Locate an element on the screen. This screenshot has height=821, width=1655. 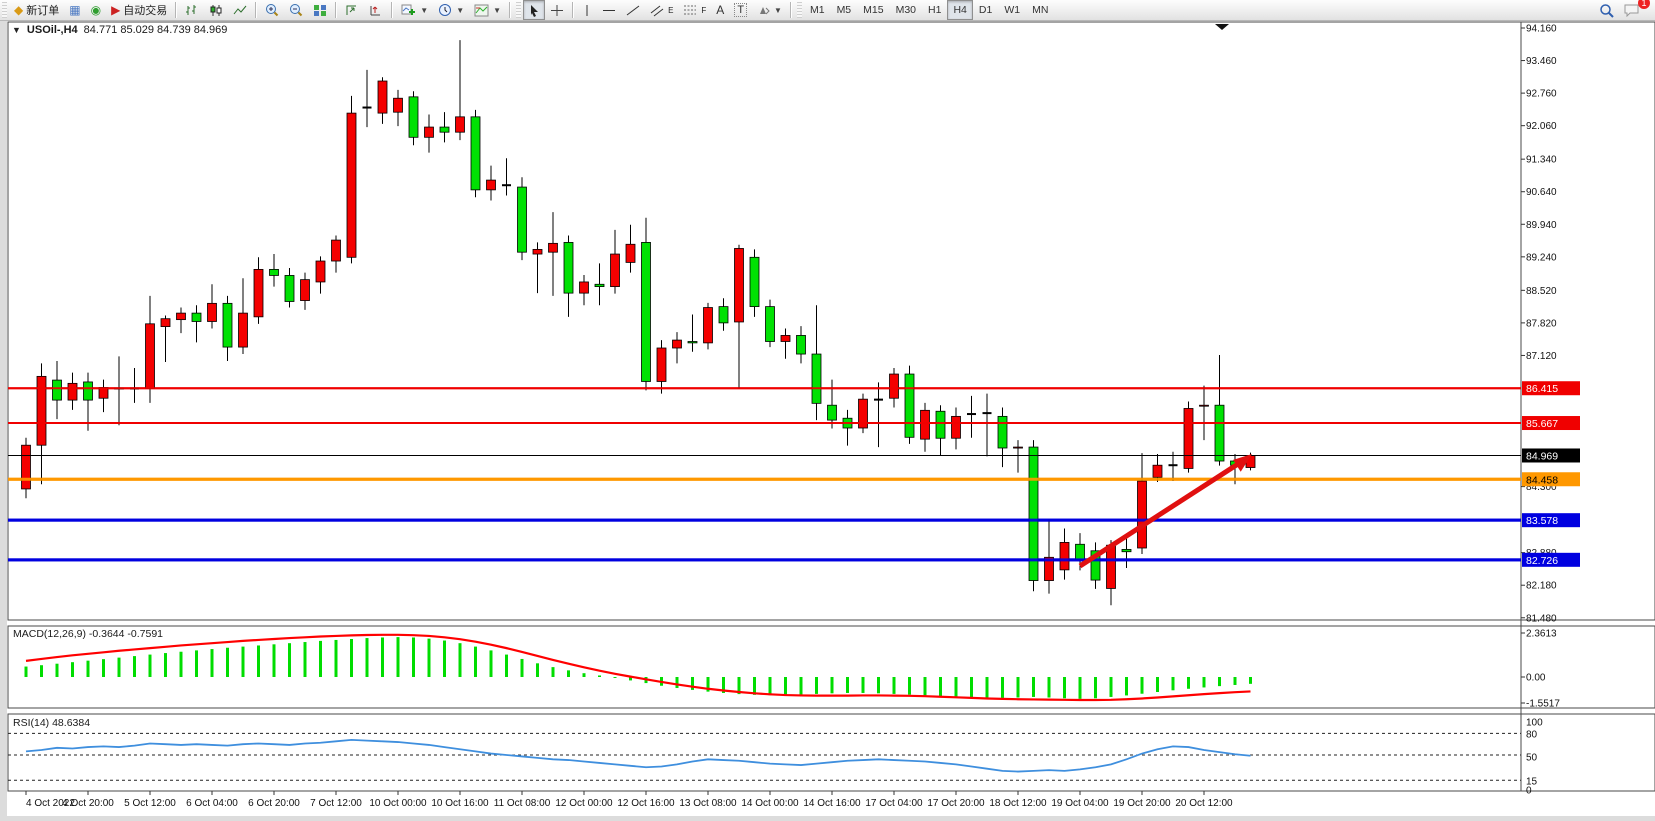
vertical-line-tool-button is located at coordinates (587, 10).